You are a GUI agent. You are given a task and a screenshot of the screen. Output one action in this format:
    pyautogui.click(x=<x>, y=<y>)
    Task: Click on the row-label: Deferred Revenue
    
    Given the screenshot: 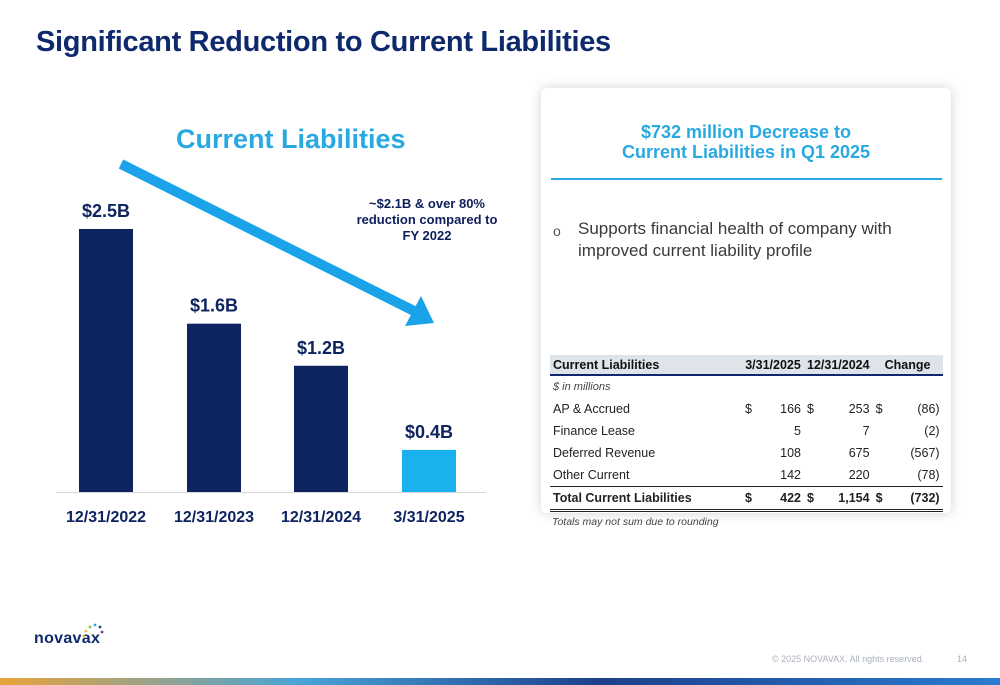 What is the action you would take?
    pyautogui.click(x=604, y=453)
    